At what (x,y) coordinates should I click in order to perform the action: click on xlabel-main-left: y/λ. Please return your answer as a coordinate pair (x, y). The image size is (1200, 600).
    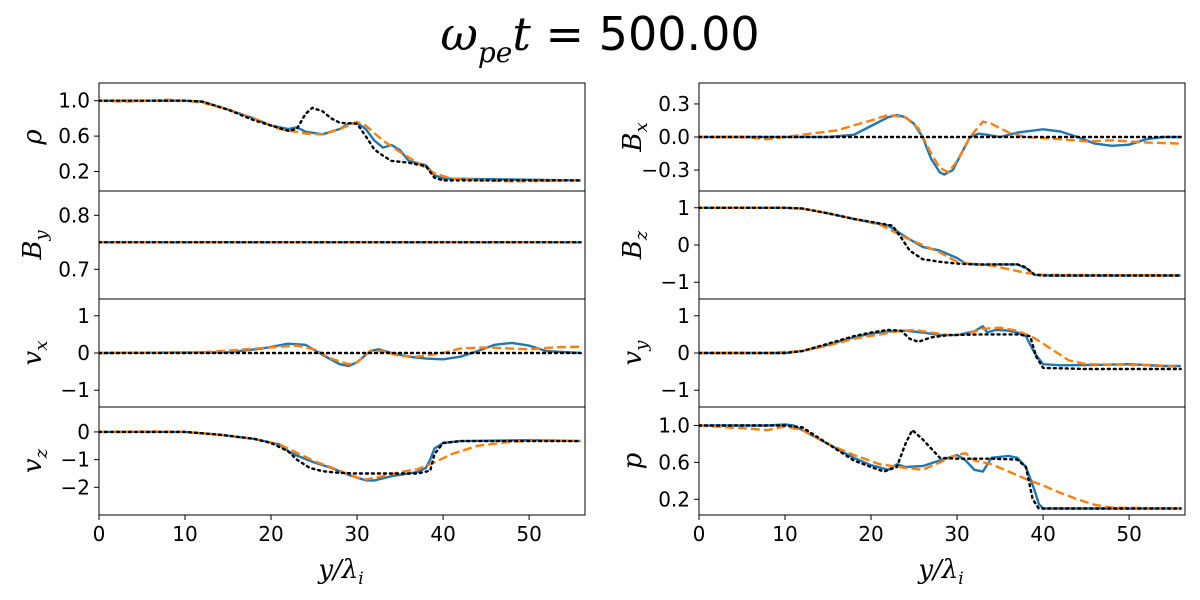
    Looking at the image, I should click on (337, 570).